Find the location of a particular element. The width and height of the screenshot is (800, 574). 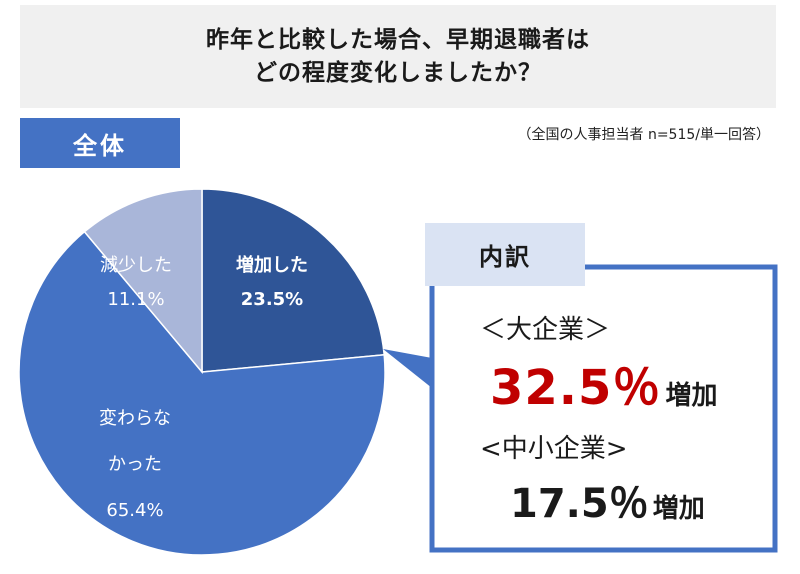

segment-badge: 全体 is located at coordinates (100, 143).